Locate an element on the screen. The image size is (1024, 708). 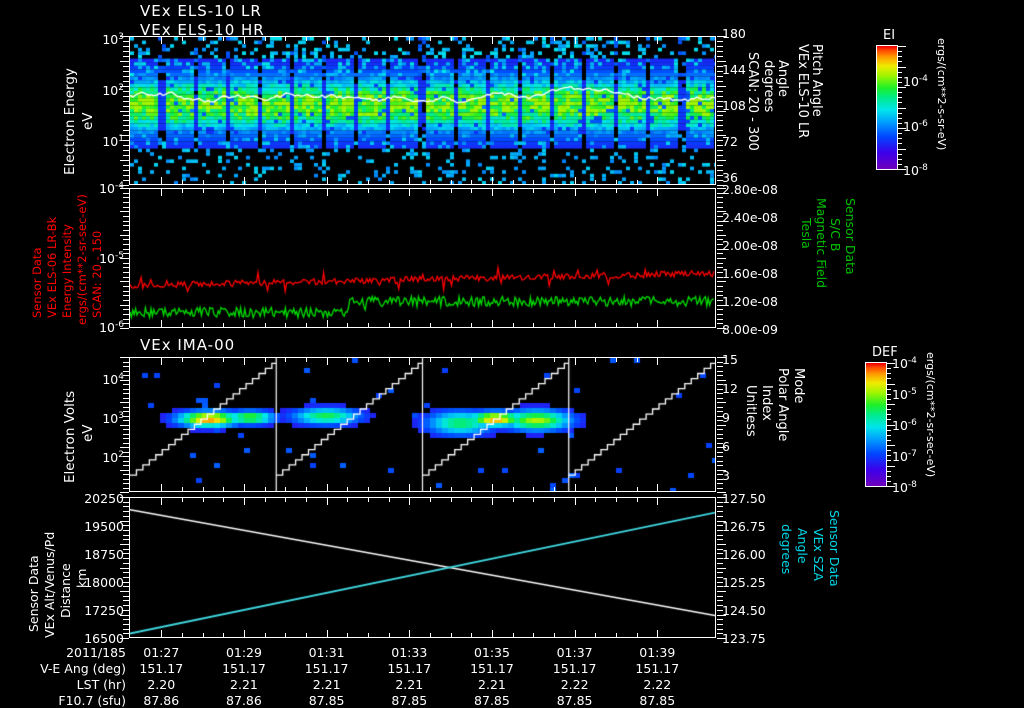
panel4-ytick-2: 18750 is located at coordinates (104, 554).